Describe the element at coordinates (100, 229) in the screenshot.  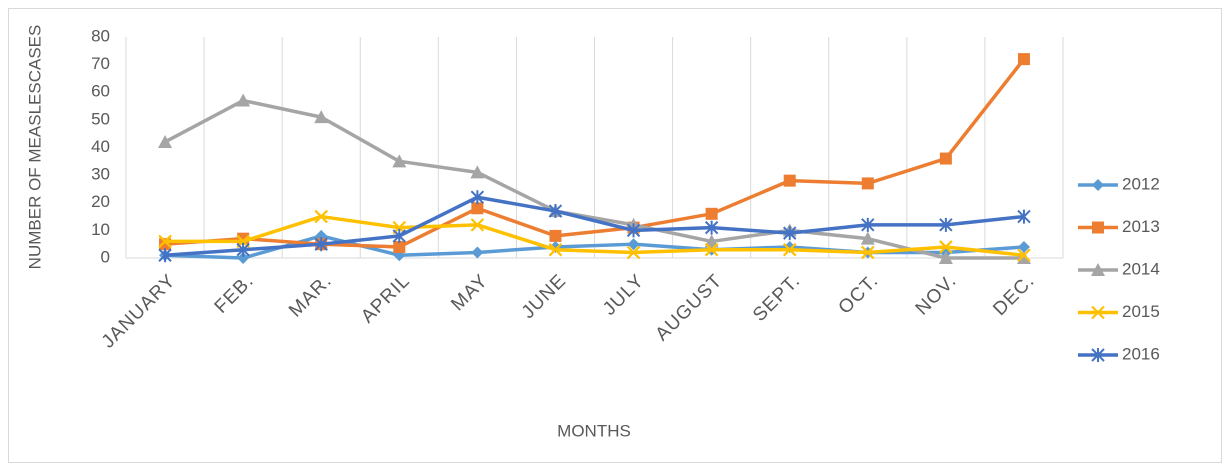
I see `y-tick-label: 10` at that location.